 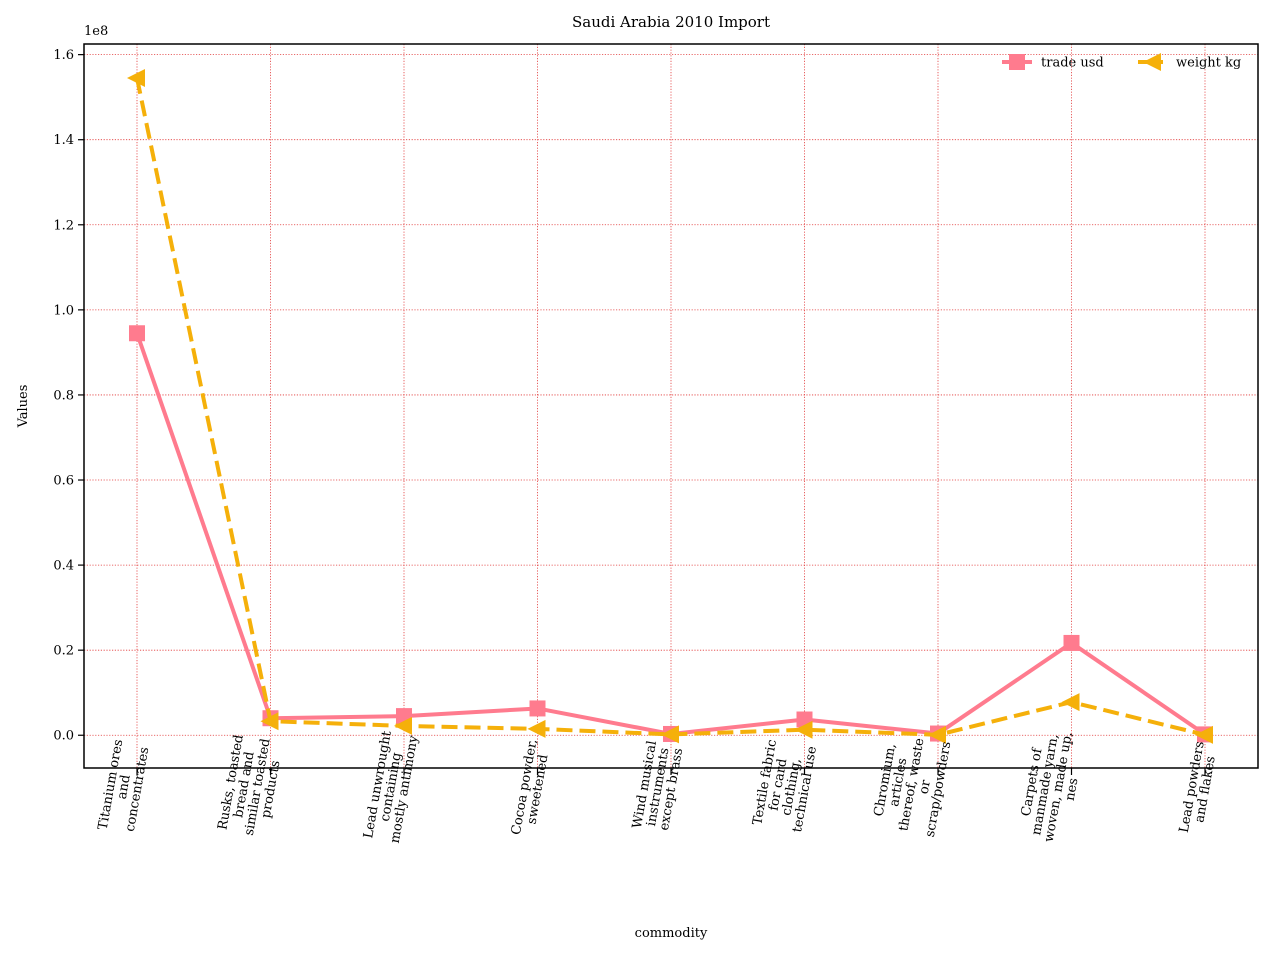 What do you see at coordinates (1199, 788) in the screenshot?
I see `x-tick-label: Lead powdersand flakes` at bounding box center [1199, 788].